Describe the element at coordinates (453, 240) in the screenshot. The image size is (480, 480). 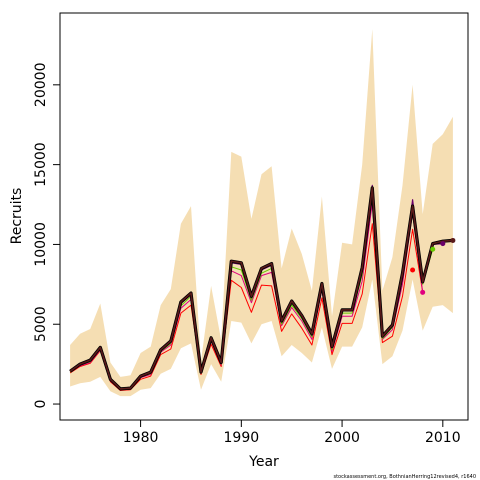
I see `series-endpoint-2011` at that location.